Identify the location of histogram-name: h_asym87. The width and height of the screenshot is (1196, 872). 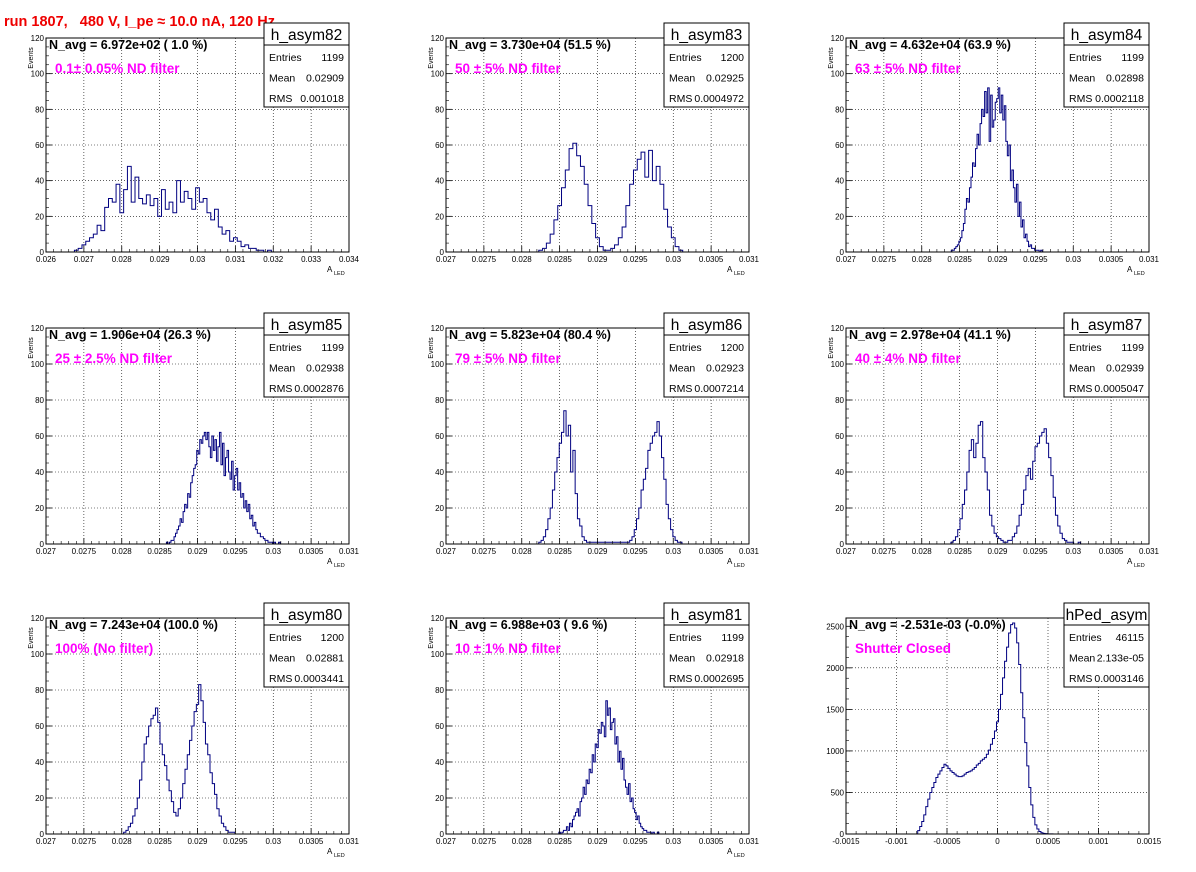
(1107, 325).